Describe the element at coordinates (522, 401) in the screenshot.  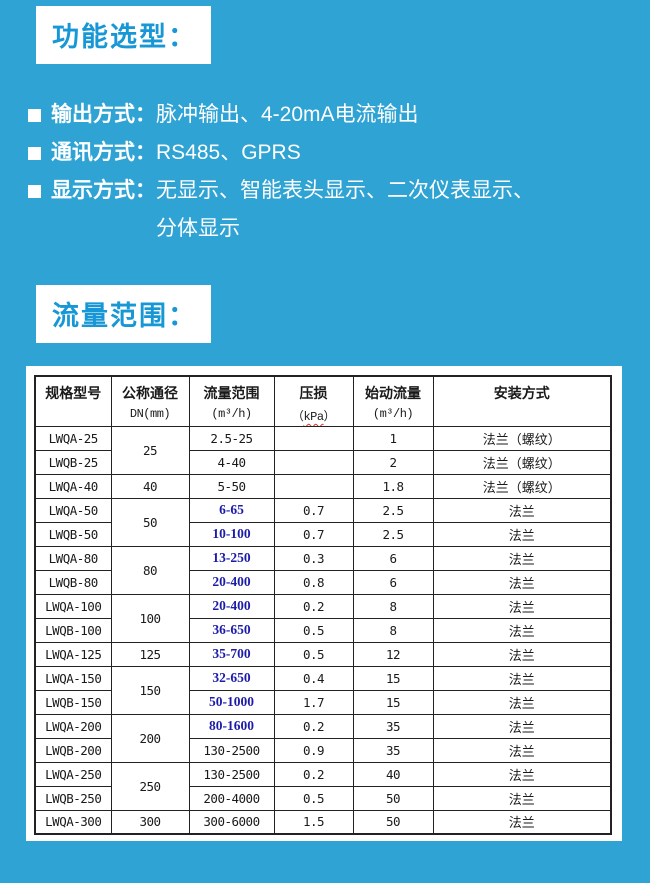
I see `header-install: 安装方式` at that location.